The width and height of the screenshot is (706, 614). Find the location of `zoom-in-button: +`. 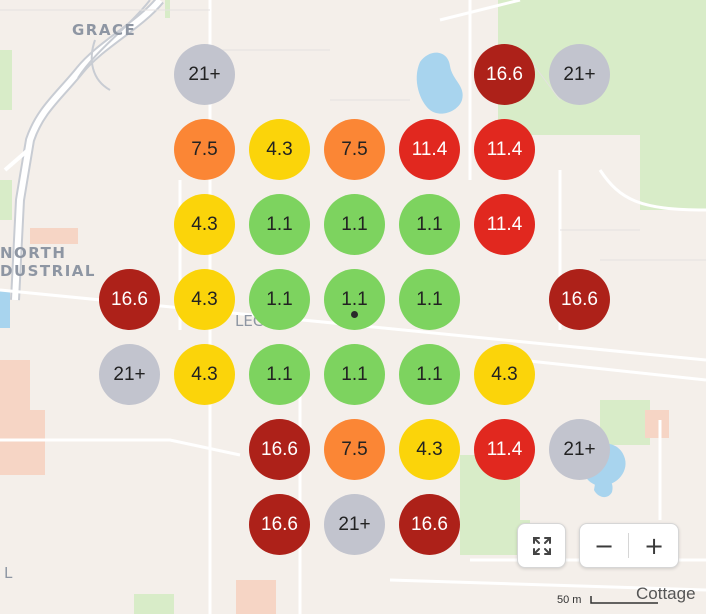

zoom-in-button: + is located at coordinates (654, 545).